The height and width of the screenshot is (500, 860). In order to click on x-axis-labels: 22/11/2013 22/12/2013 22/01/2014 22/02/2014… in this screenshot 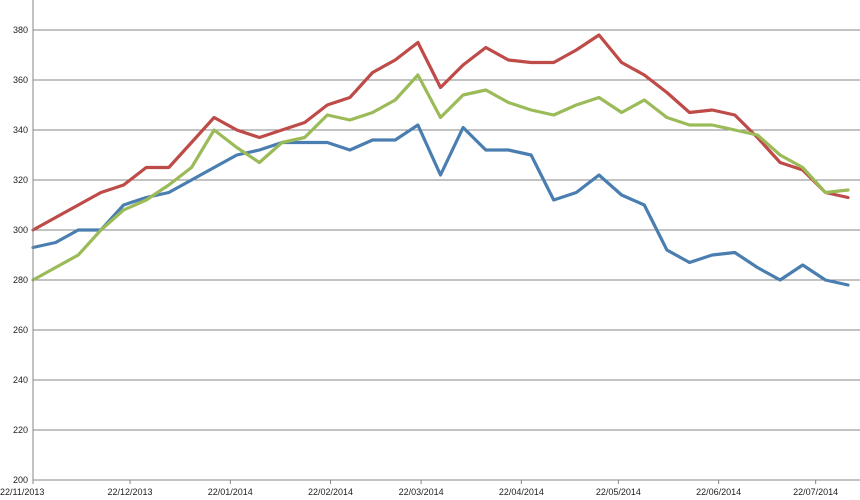, I will do `click(419, 492)`.